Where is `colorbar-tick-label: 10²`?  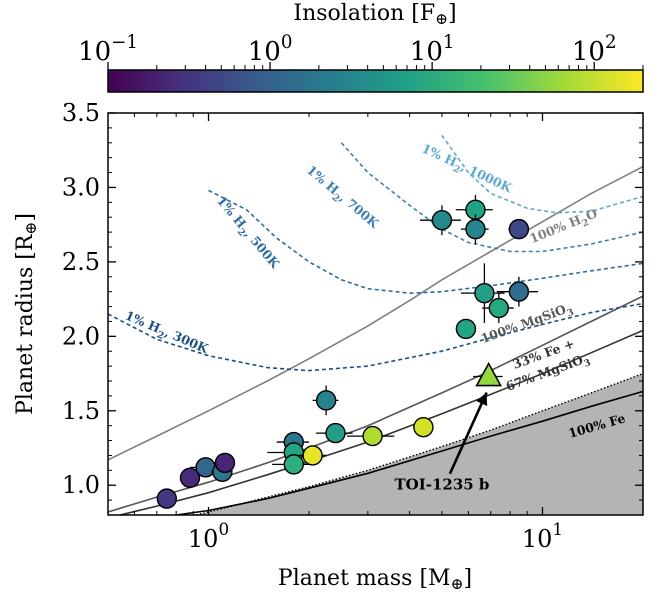
colorbar-tick-label: 10² is located at coordinates (594, 49).